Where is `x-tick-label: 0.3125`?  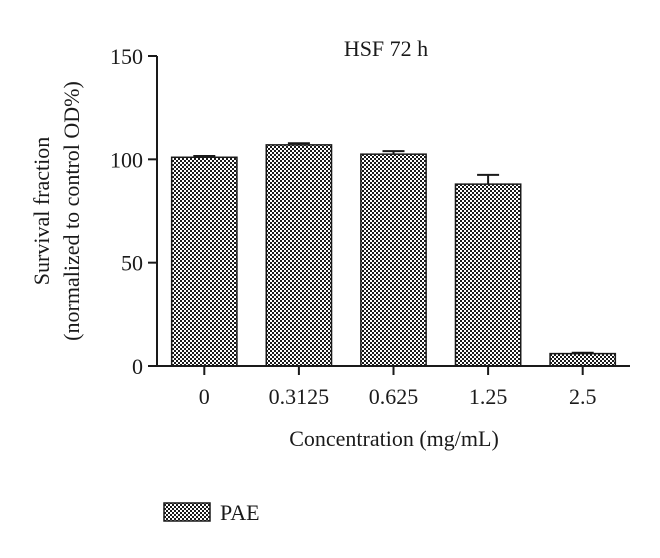
x-tick-label: 0.3125 is located at coordinates (299, 396).